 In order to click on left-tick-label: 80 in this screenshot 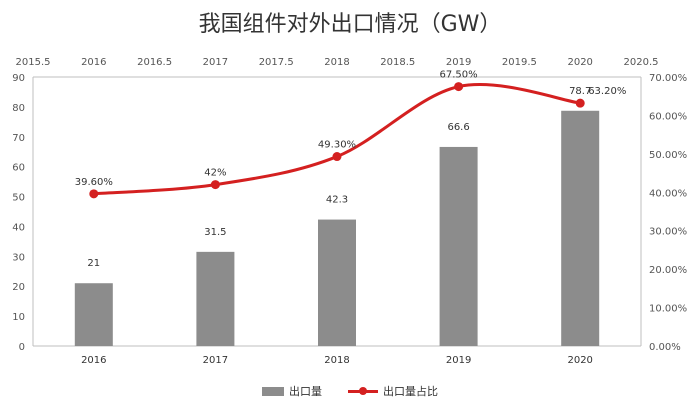, I will do `click(18, 108)`.